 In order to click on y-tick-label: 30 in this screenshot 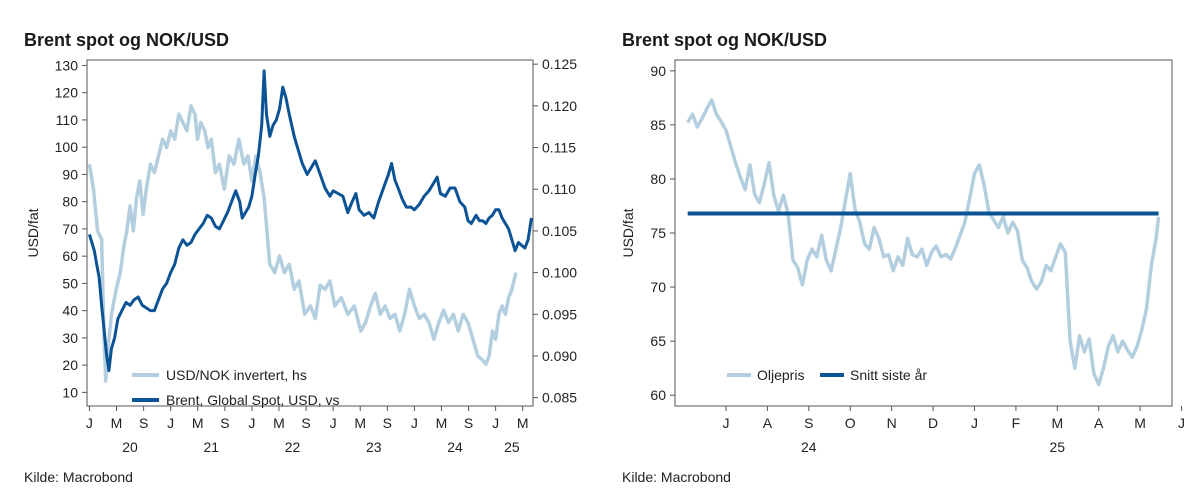, I will do `click(70, 338)`.